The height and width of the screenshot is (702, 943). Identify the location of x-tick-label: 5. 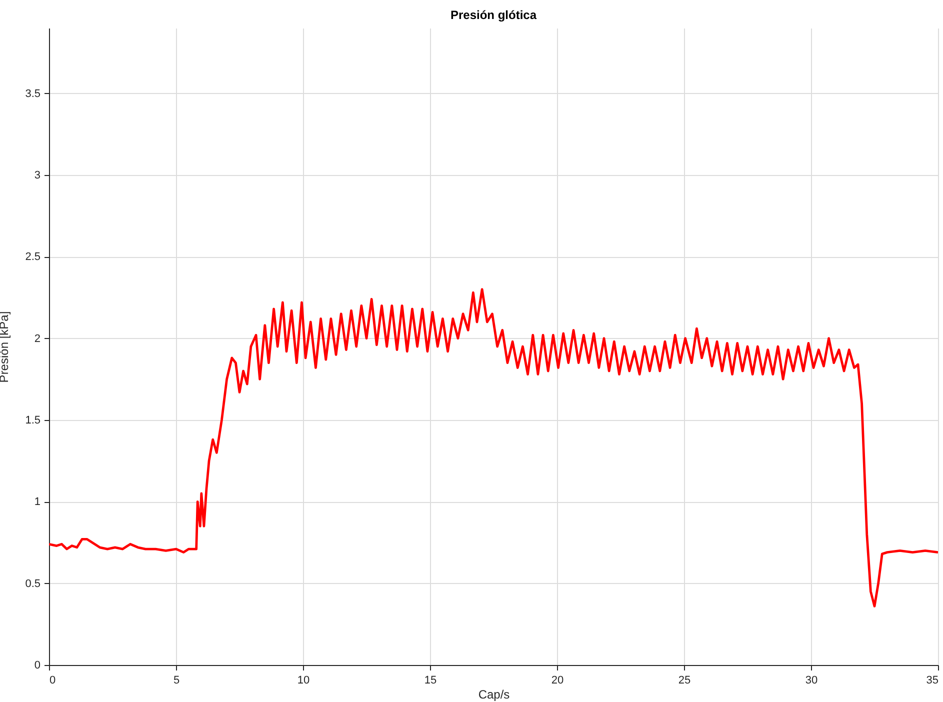
(176, 680).